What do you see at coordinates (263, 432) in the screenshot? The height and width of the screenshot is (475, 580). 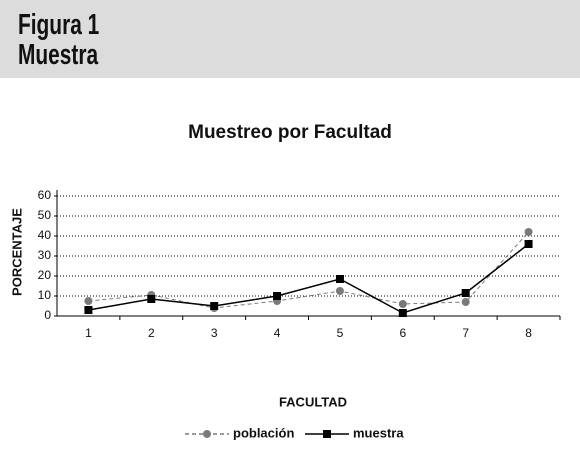 I see `legend-label: población` at bounding box center [263, 432].